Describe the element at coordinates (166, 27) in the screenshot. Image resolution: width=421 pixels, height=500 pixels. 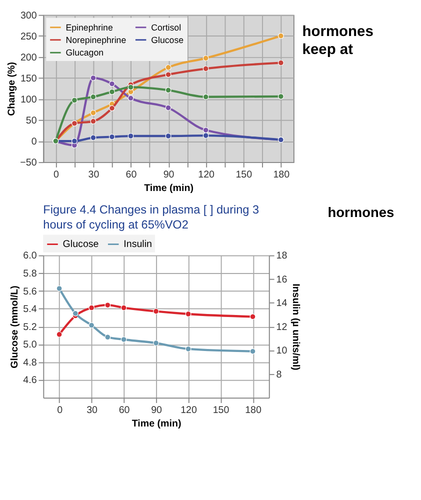
I see `legend-label: Cortisol` at that location.